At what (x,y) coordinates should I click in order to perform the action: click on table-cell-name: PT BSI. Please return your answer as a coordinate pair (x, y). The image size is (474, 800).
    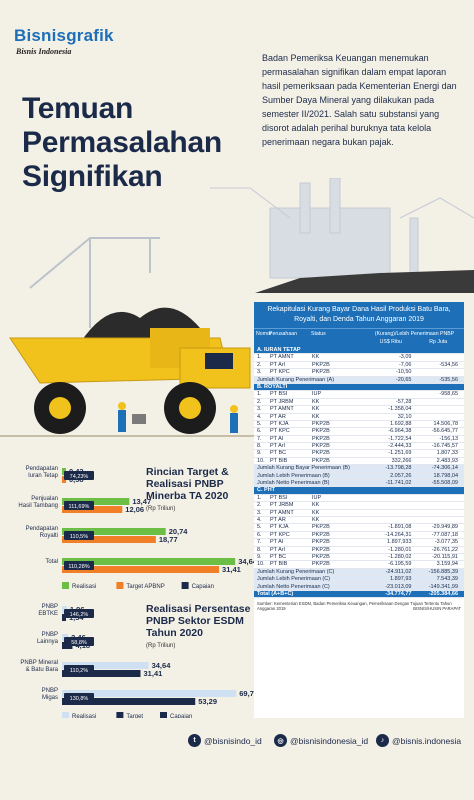
    Looking at the image, I should click on (279, 394).